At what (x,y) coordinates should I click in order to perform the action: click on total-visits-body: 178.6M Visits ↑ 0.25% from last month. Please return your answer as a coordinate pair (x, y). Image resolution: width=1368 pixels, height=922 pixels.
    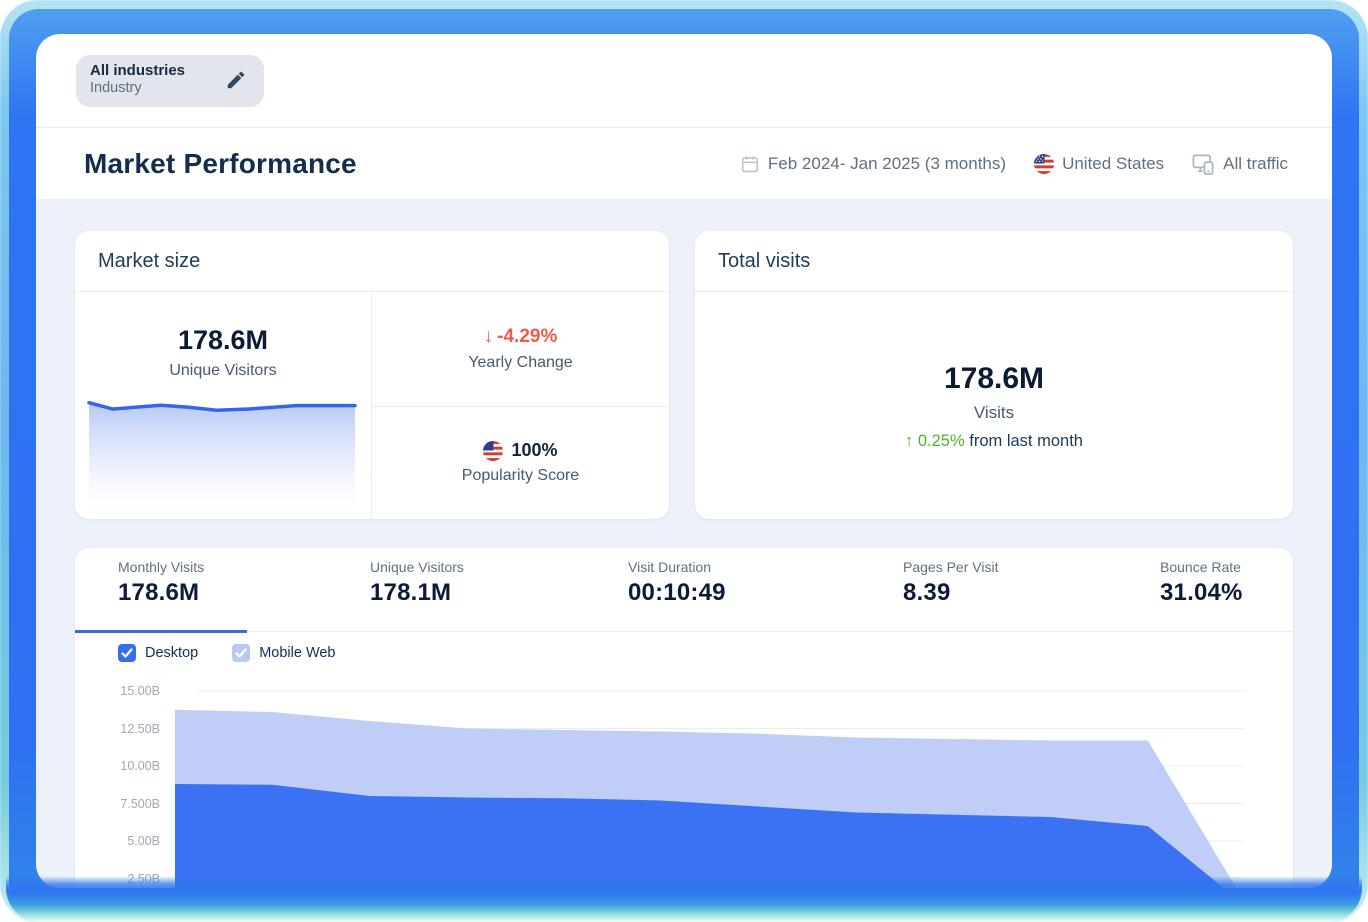
    Looking at the image, I should click on (994, 406).